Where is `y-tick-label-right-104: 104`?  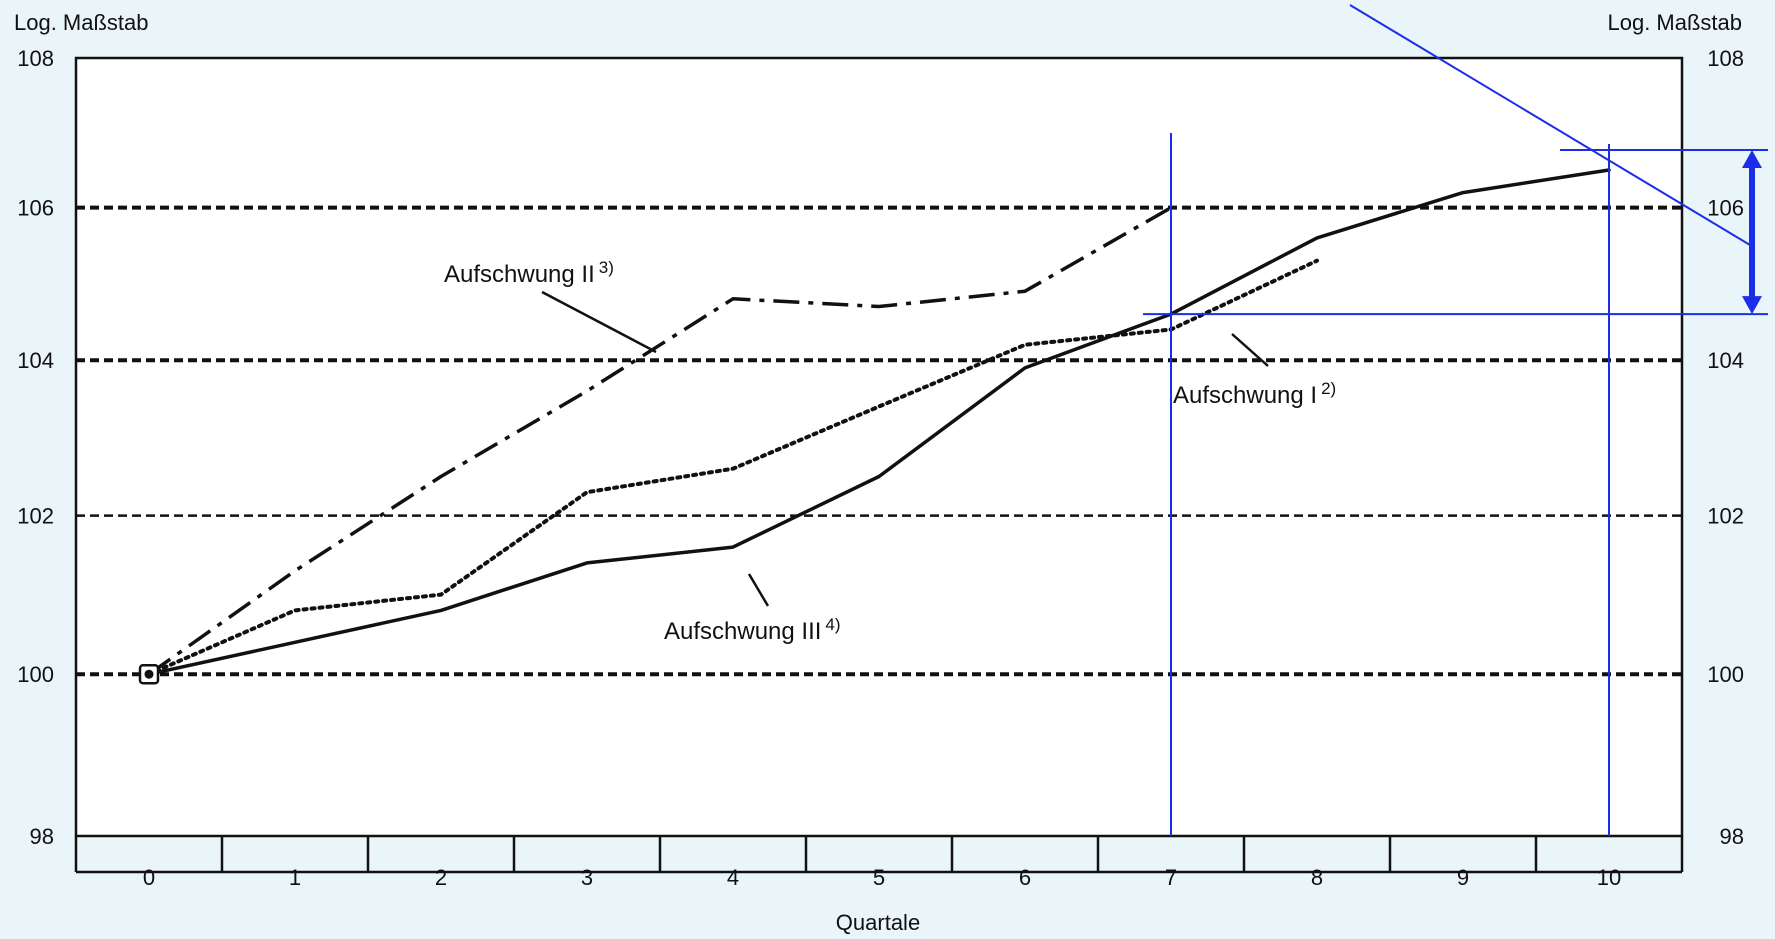
y-tick-label-right-104: 104 is located at coordinates (1725, 360).